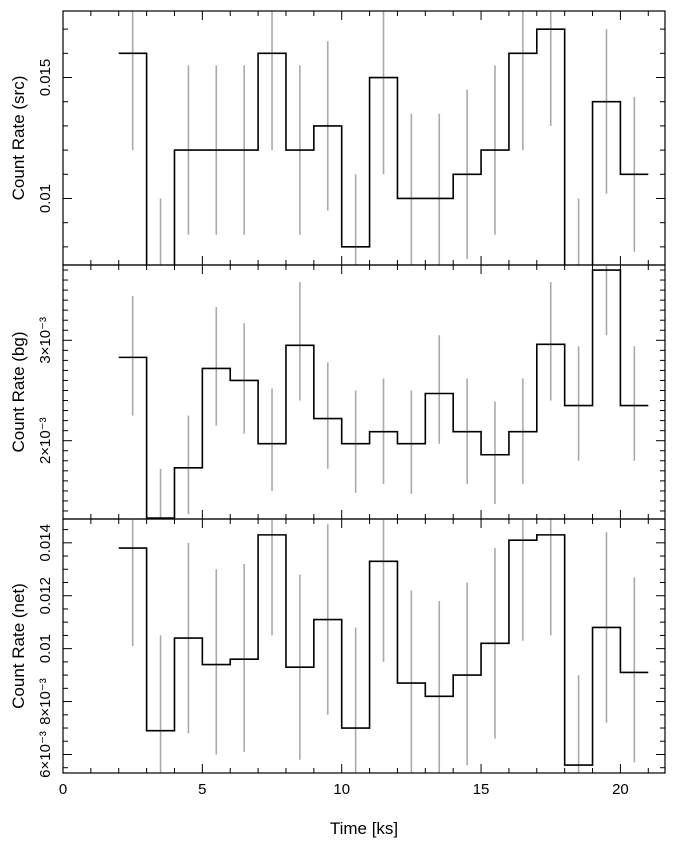  What do you see at coordinates (45, 596) in the screenshot?
I see `y-tick-label: 0.012` at bounding box center [45, 596].